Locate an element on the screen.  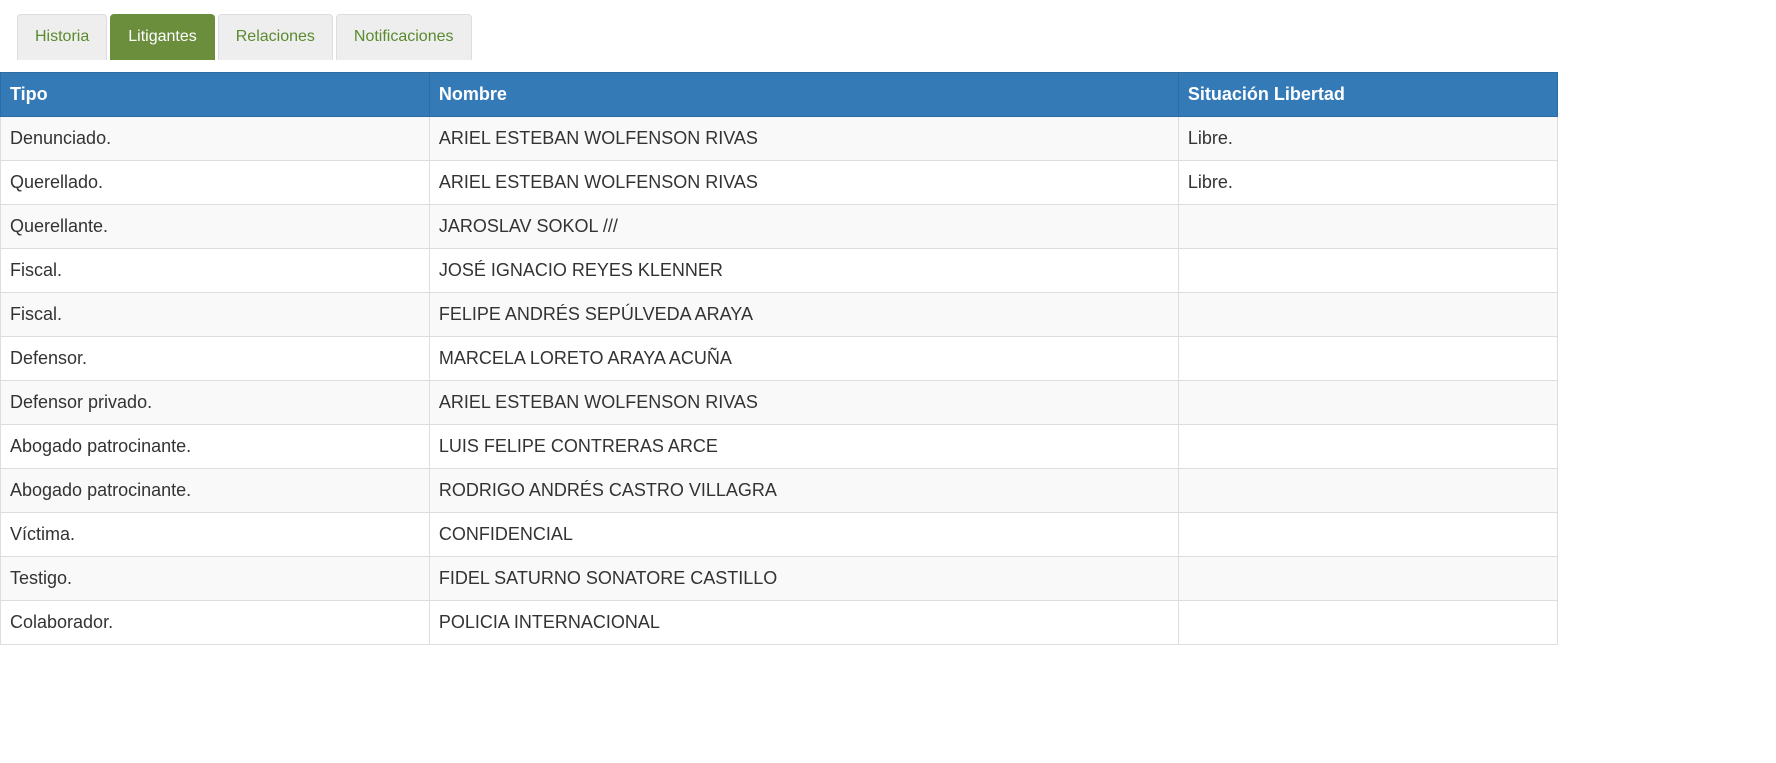
table-row: Fiscal. FELIPE ANDRÉS SEPÚLVEDA ARAYA is located at coordinates (779, 314).